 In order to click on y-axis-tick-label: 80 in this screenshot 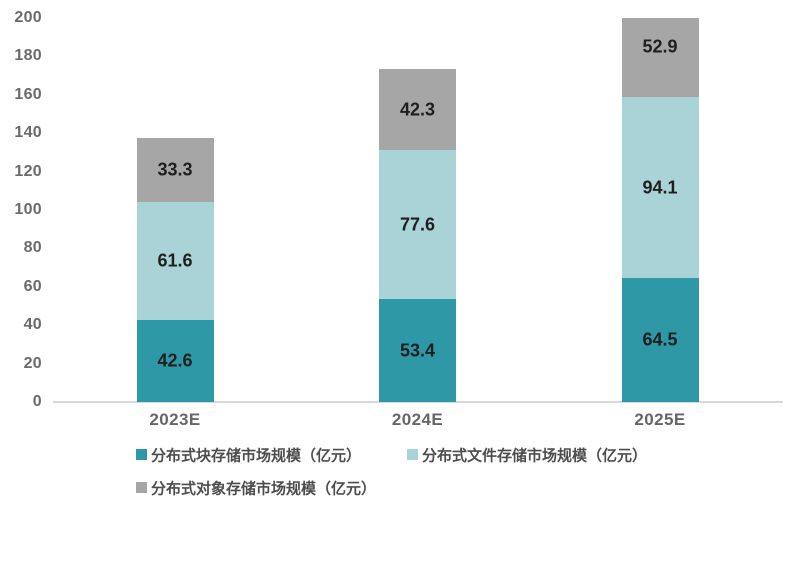, I will do `click(32, 248)`.